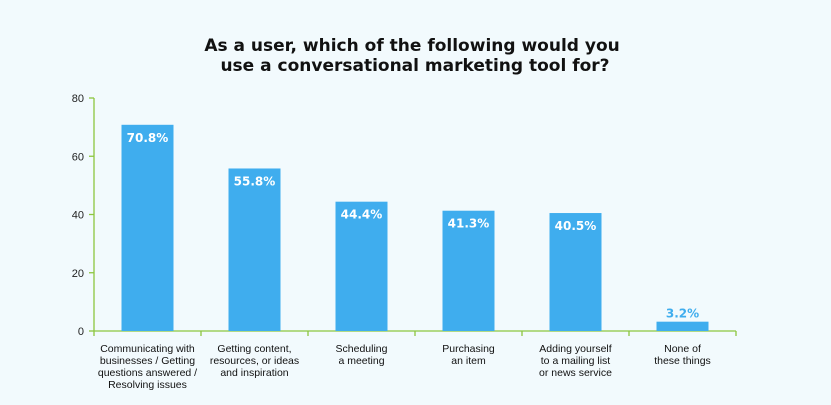 This screenshot has width=831, height=405. Describe the element at coordinates (147, 385) in the screenshot. I see `category-label-line: Resolving issues` at that location.